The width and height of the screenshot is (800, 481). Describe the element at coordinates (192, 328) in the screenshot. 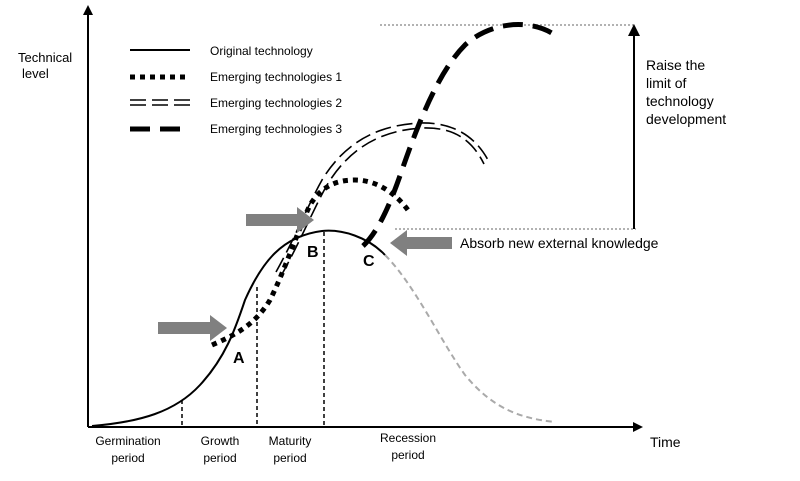

I see `arrow-a` at that location.